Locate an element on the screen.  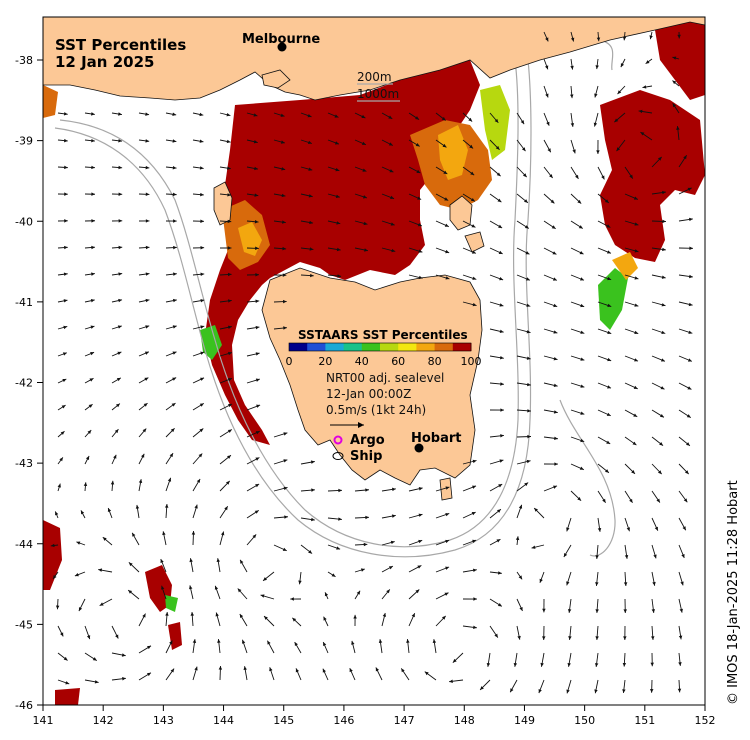
sst-patch-red-corner is located at coordinates (67, 696).